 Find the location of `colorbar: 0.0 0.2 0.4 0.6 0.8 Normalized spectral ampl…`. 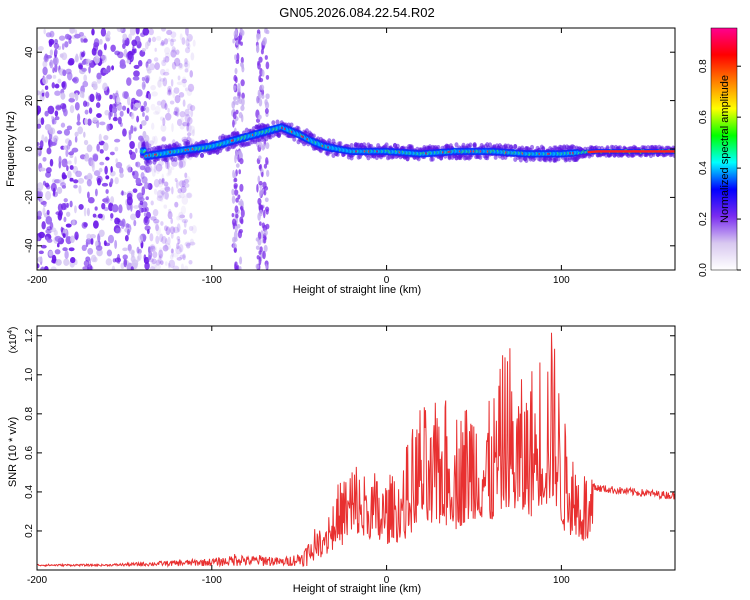

colorbar: 0.0 0.2 0.4 0.6 0.8 Normalized spectral ampl… is located at coordinates (719, 152).